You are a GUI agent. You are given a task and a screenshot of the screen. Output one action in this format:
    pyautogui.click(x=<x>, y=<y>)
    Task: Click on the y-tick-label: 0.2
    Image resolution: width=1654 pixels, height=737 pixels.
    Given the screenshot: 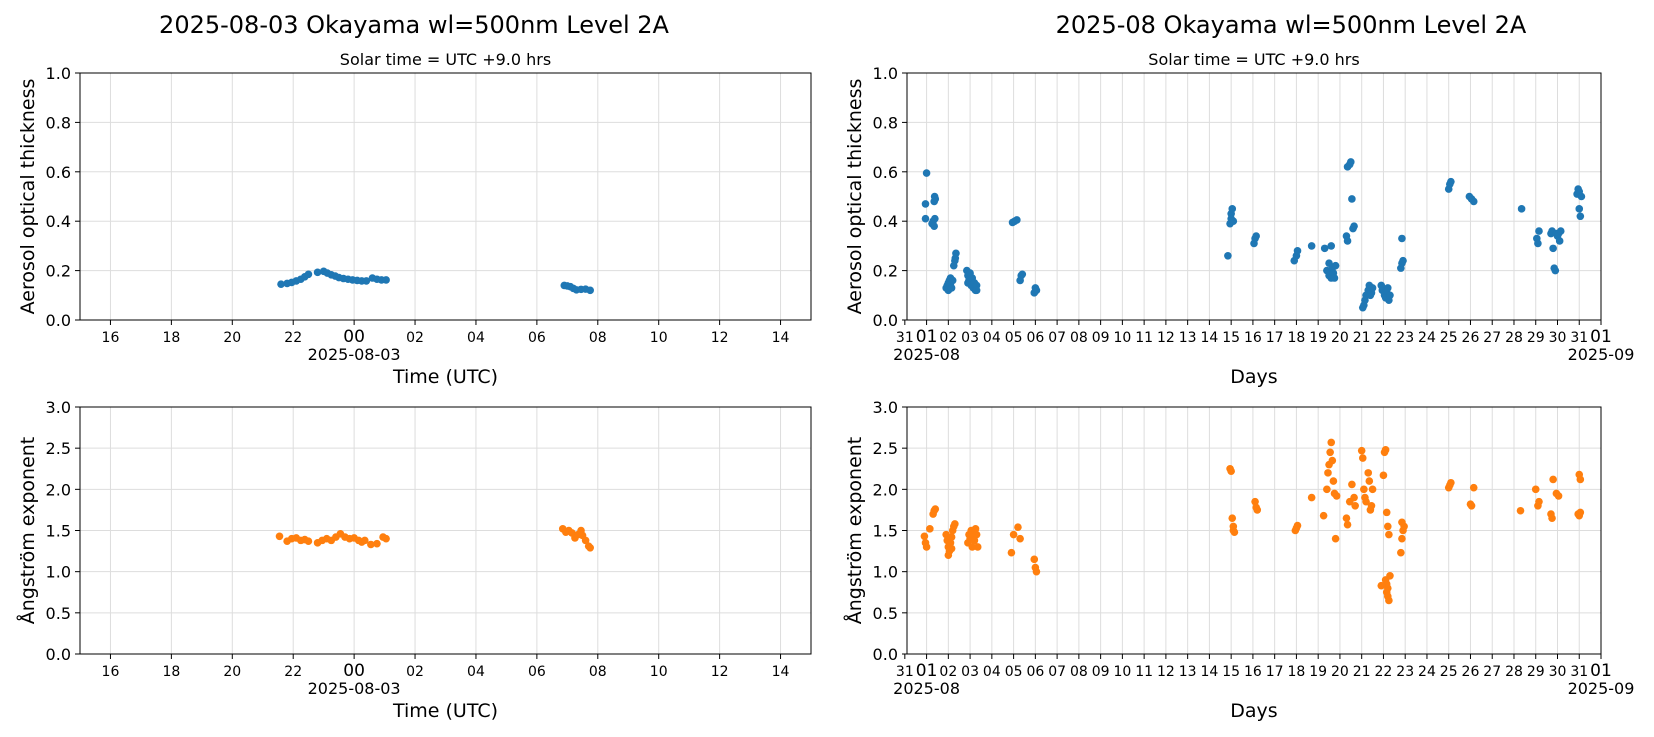 What is the action you would take?
    pyautogui.click(x=885, y=271)
    